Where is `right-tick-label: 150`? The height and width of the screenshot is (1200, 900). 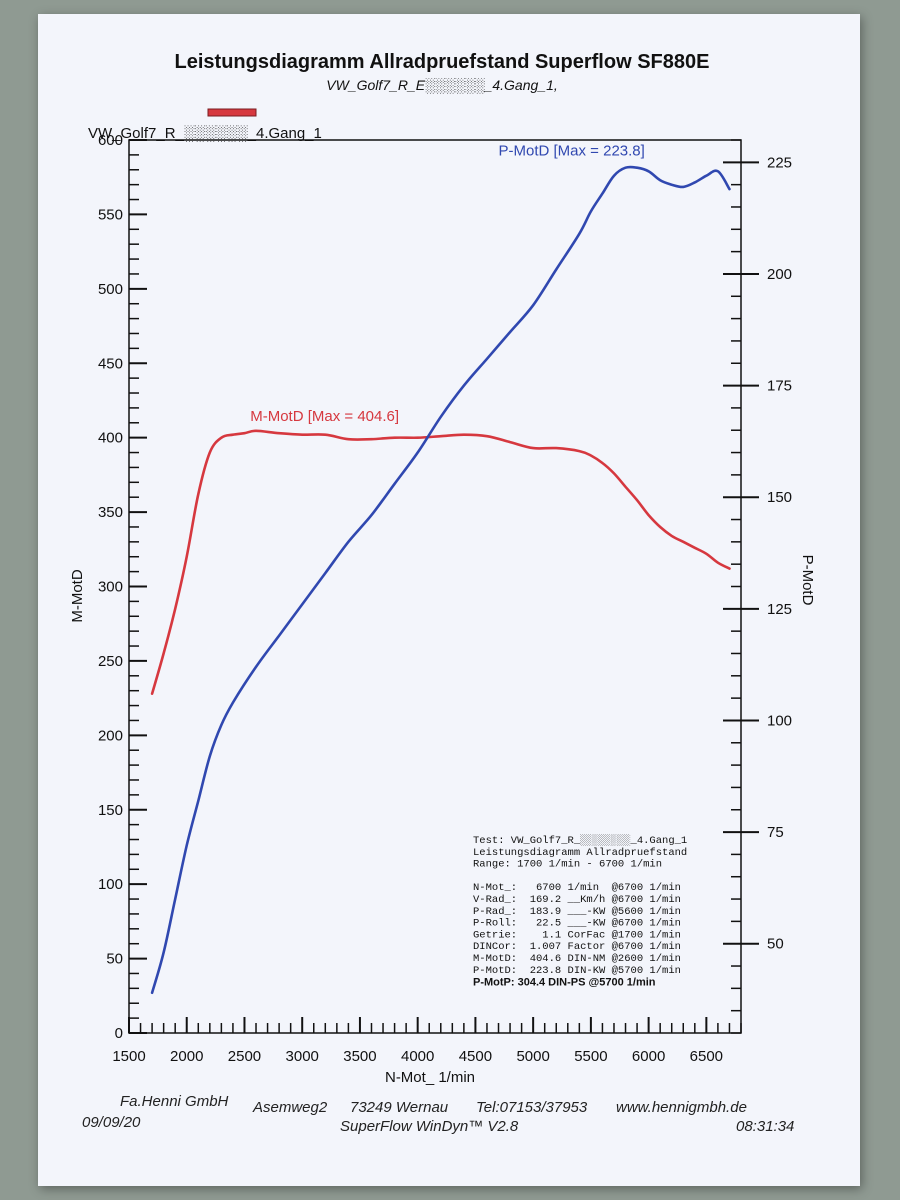 right-tick-label: 150 is located at coordinates (779, 497).